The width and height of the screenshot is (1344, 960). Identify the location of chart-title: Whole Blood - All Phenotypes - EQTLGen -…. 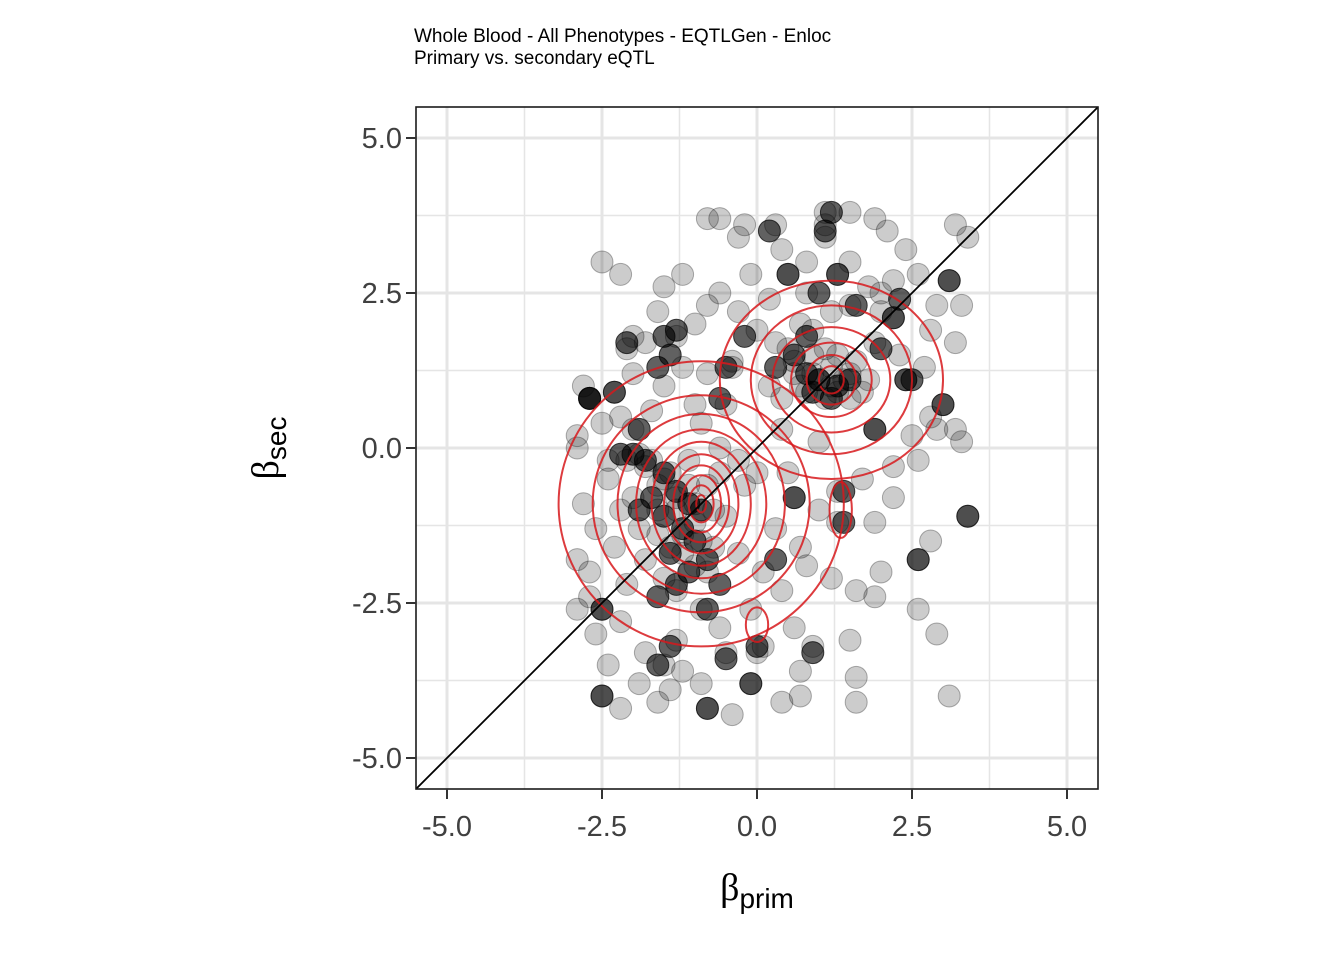
(623, 36).